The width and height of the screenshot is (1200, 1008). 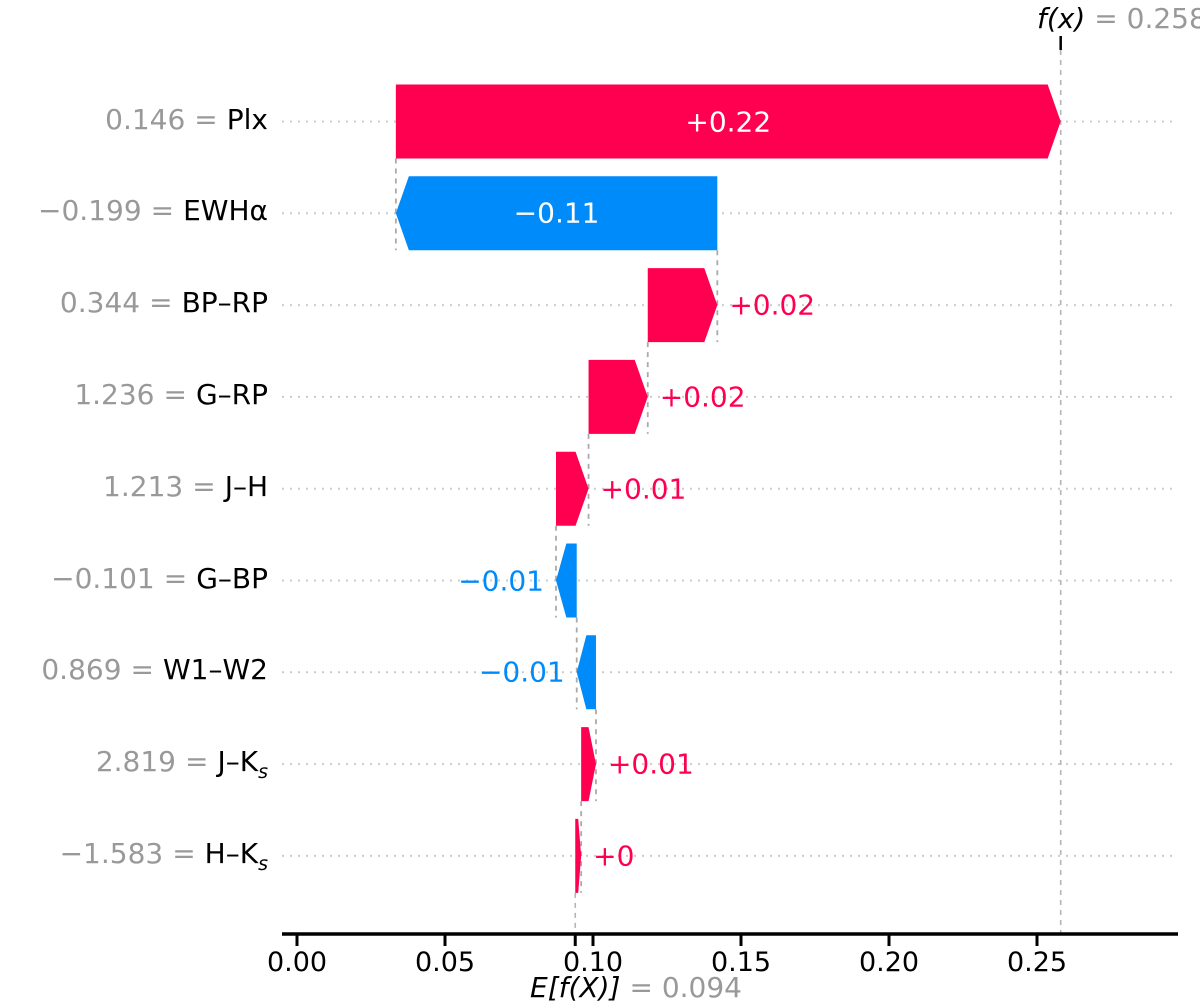 I want to click on shap-value-label: −0.11, so click(x=556, y=213).